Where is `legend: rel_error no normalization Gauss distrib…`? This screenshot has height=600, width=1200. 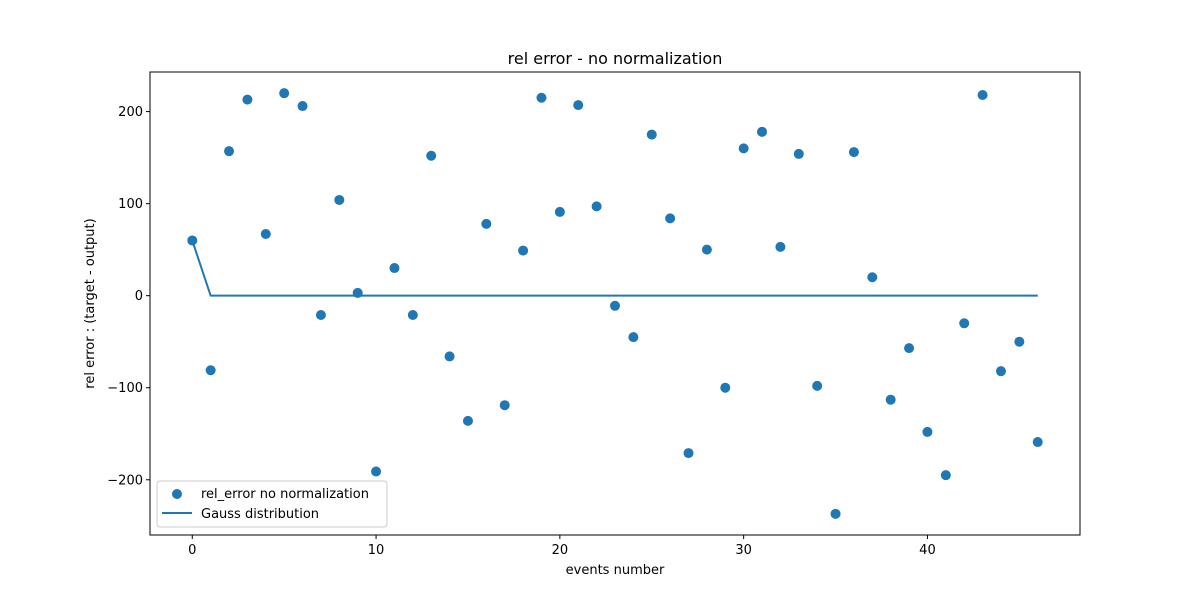 legend: rel_error no normalization Gauss distrib… is located at coordinates (272, 504).